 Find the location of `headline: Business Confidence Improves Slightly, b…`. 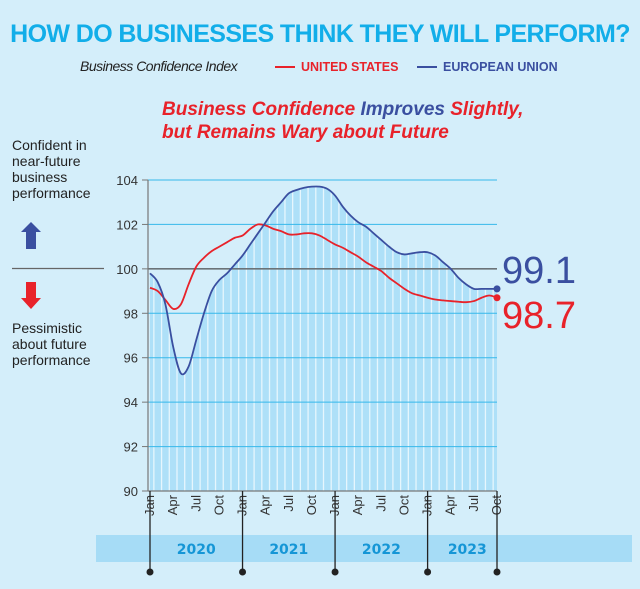

headline: Business Confidence Improves Slightly, b… is located at coordinates (342, 121).